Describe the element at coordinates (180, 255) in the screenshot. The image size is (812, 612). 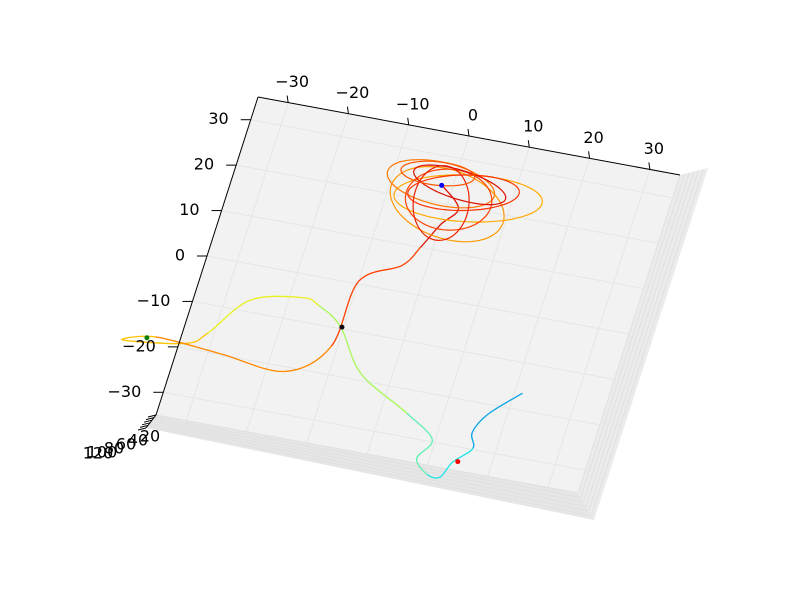
I see `y-tick-label: 0` at that location.